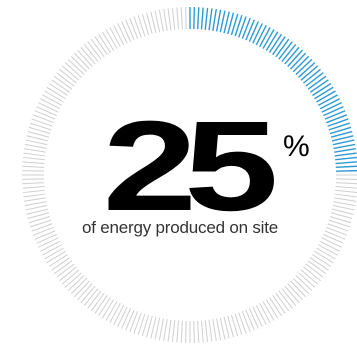 This screenshot has width=357, height=347. I want to click on stat-unit: %, so click(296, 146).